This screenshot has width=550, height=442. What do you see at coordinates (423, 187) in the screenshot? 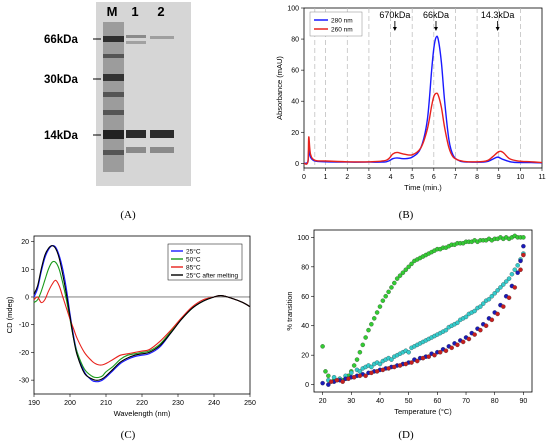
I see `chart-b-x-axis-label: Time (min.)` at bounding box center [423, 187].